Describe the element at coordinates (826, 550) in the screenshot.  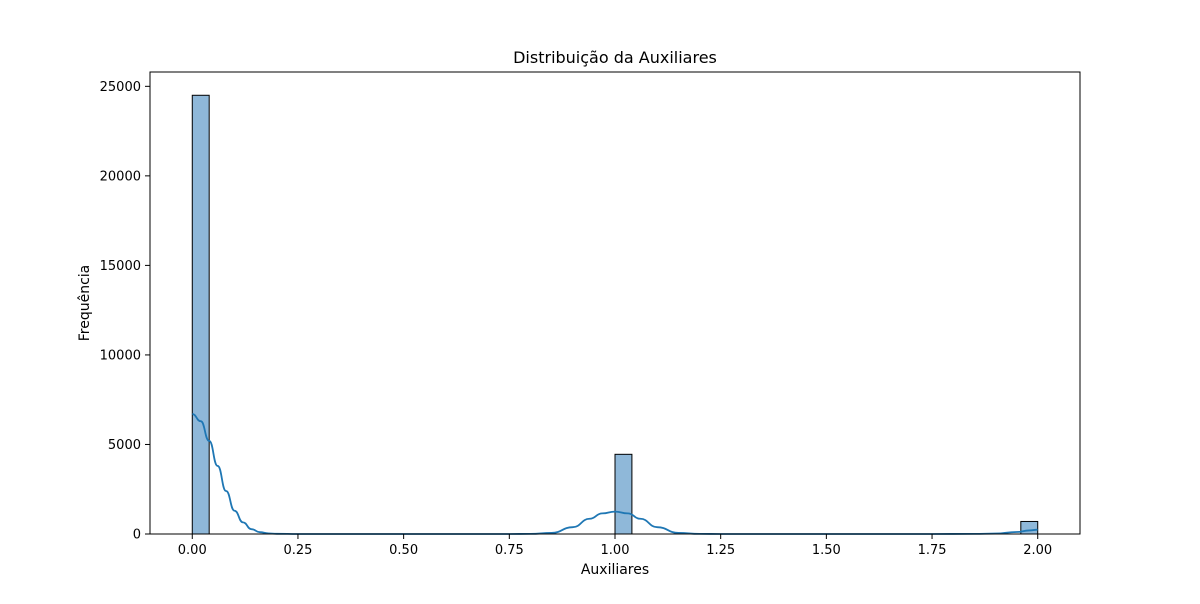
I see `x-tick-label: 1.50` at that location.